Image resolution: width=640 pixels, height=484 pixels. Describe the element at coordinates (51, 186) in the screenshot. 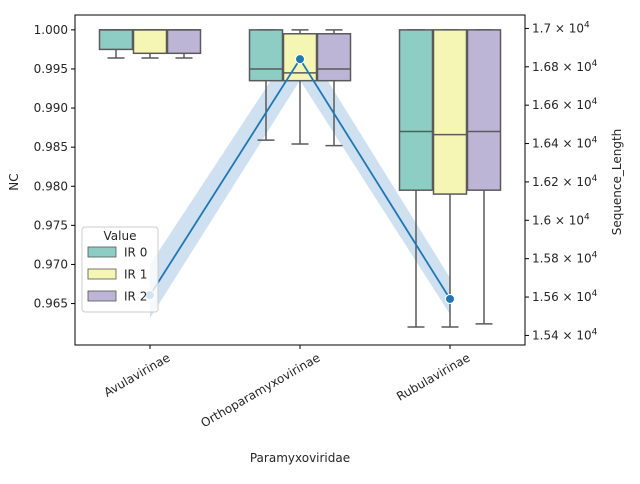

I see `left-tick-label: 0.980` at that location.